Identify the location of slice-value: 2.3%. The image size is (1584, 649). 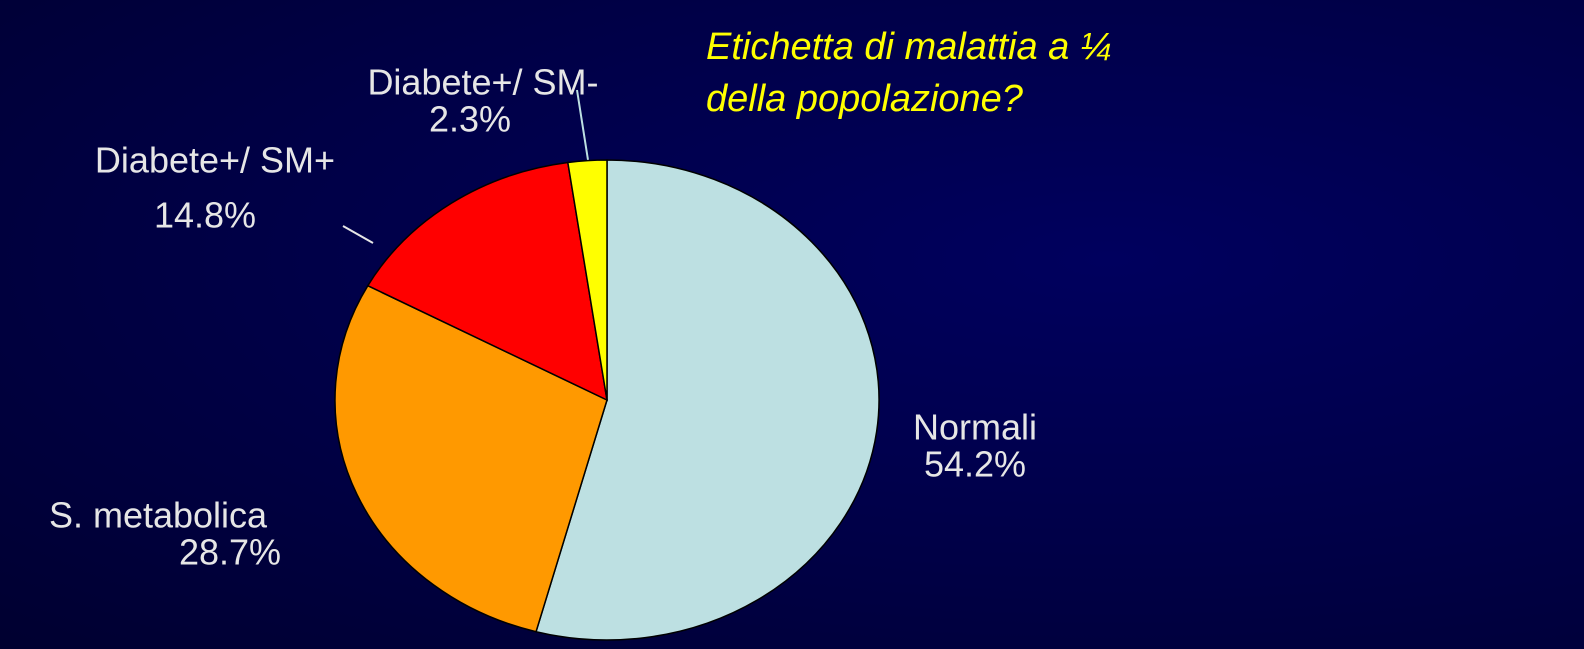
(470, 119).